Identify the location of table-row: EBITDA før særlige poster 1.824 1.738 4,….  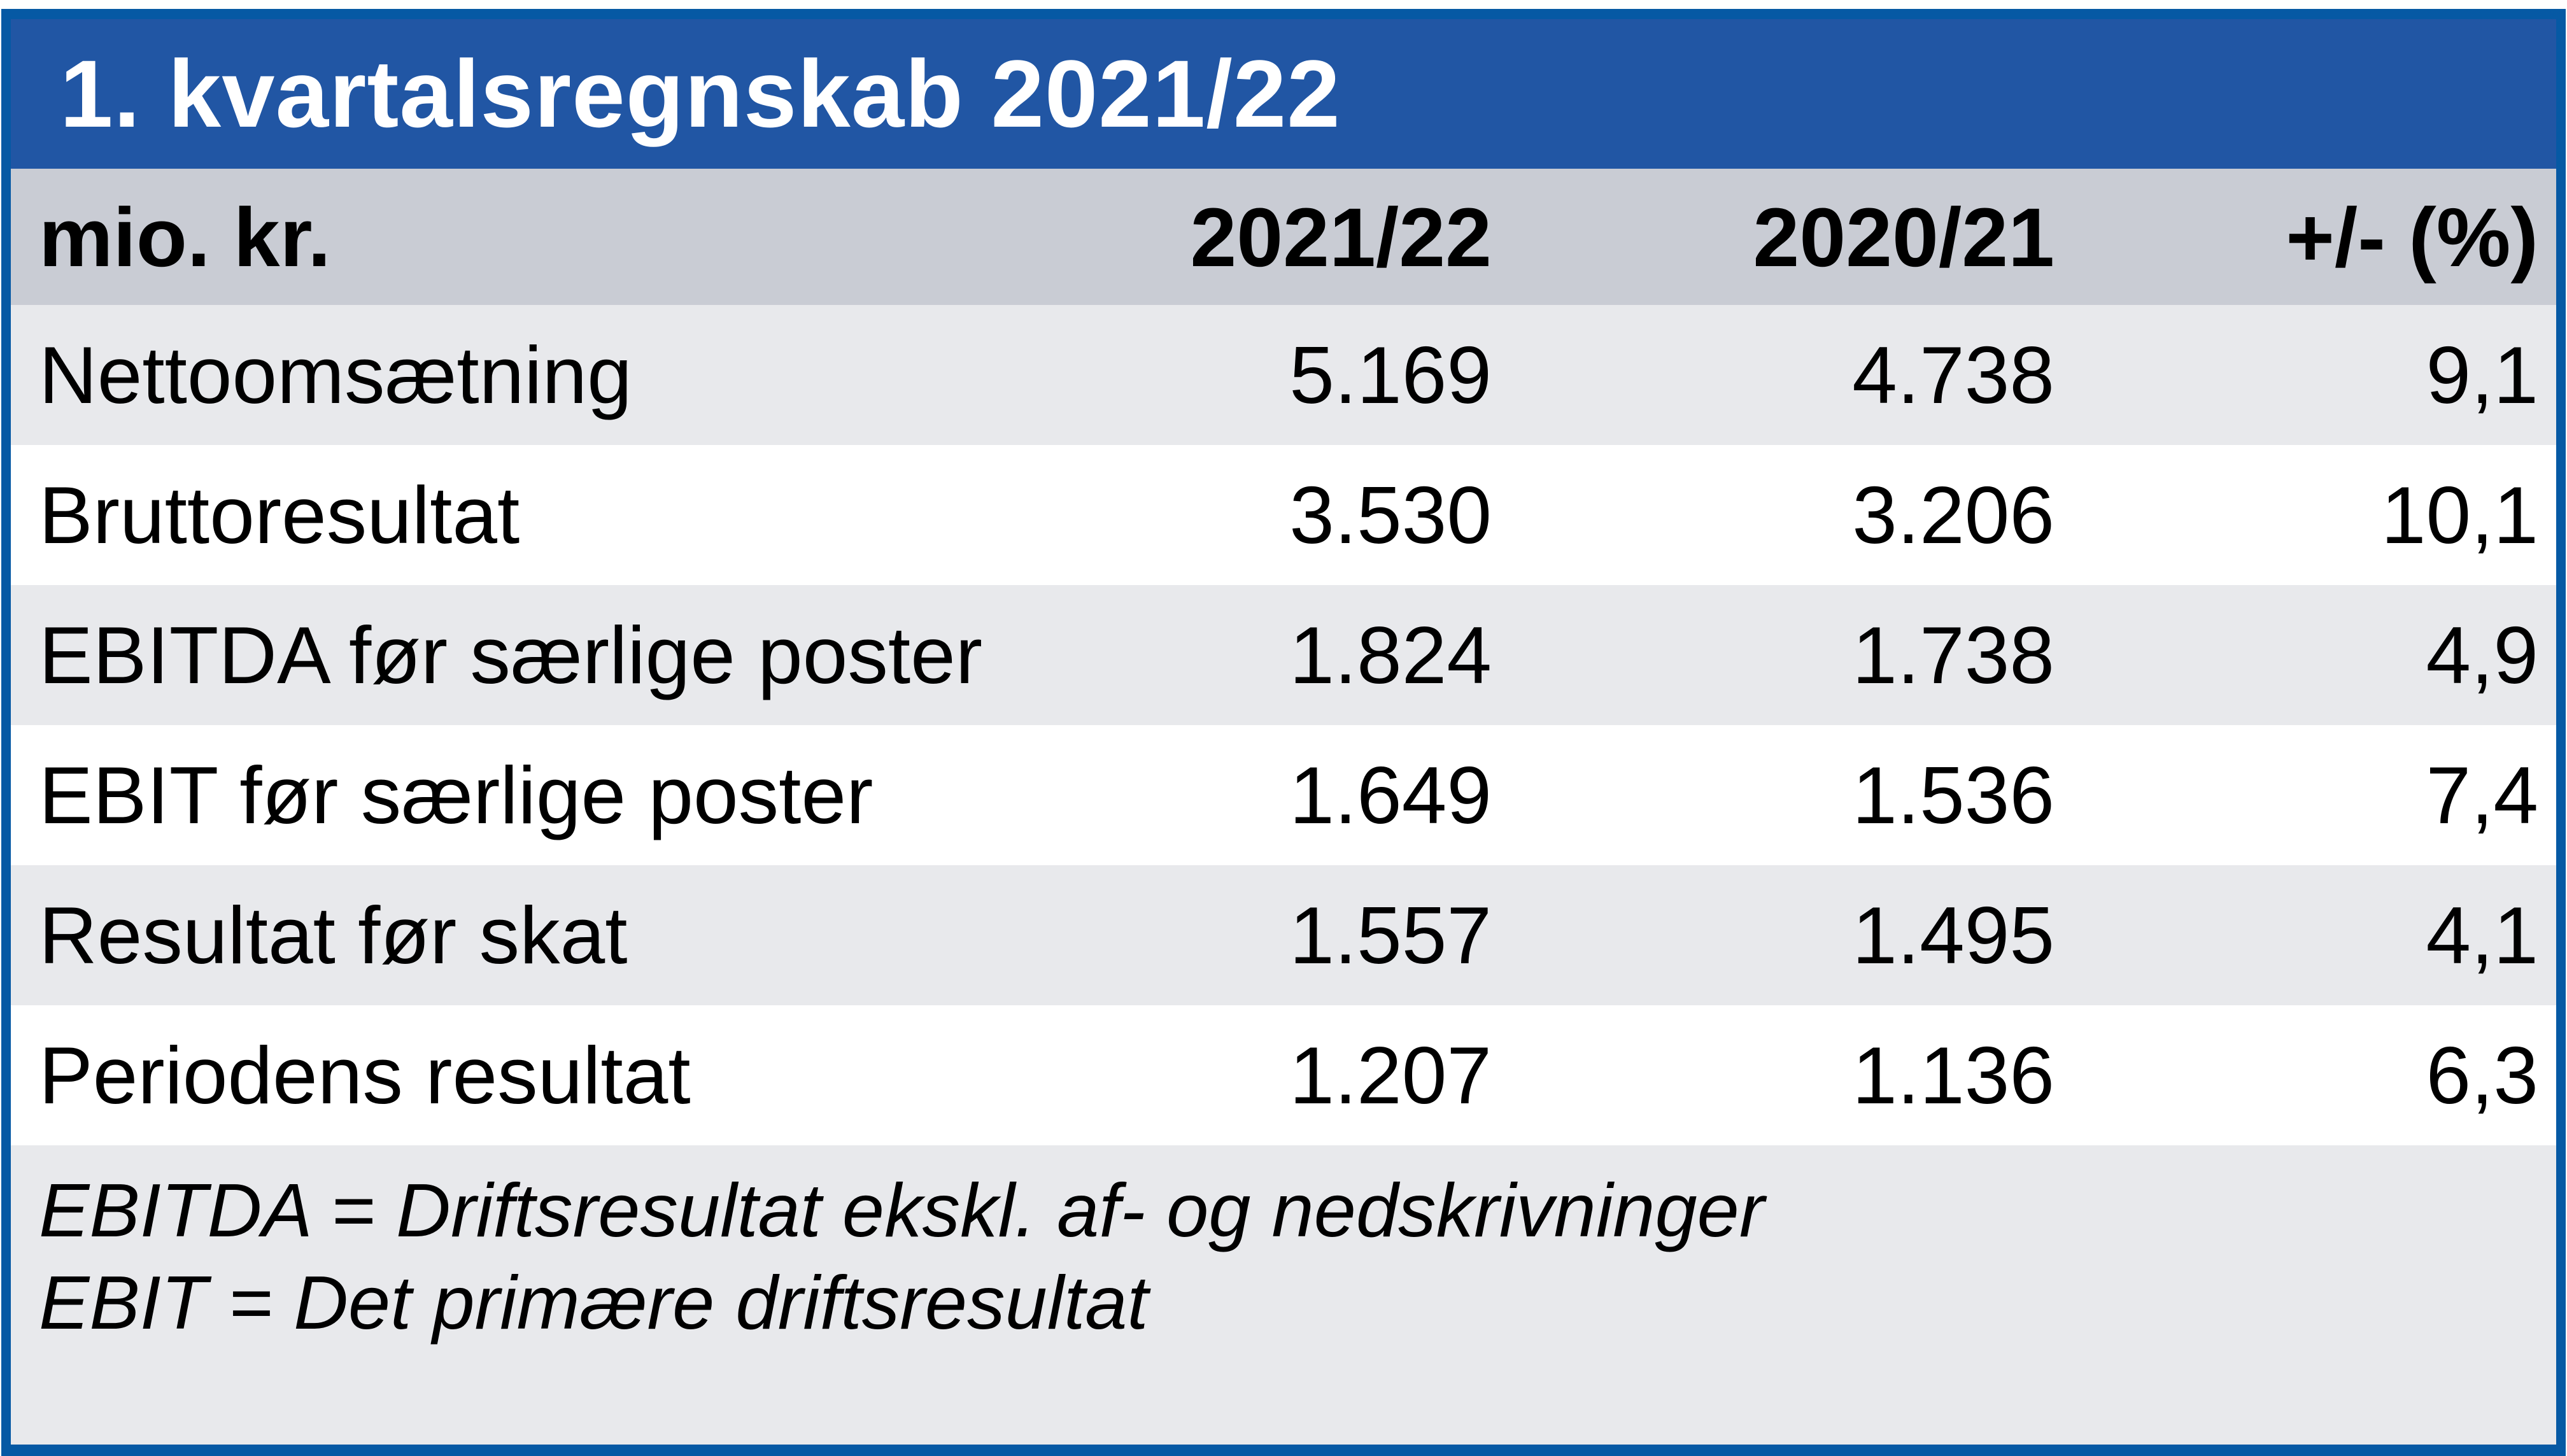
(1283, 655).